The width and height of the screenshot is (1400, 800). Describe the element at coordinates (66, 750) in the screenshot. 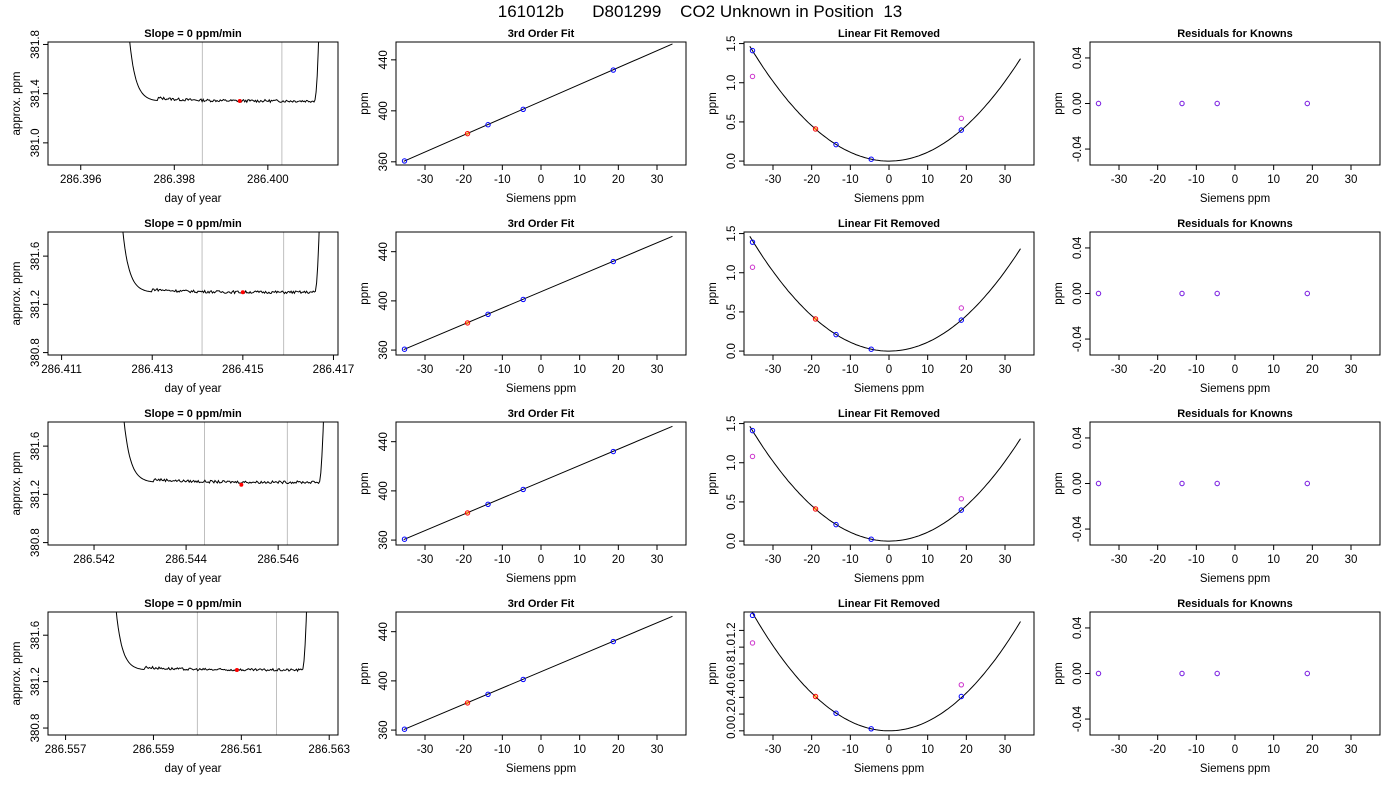

I see `x-tick-label: 286.557` at that location.